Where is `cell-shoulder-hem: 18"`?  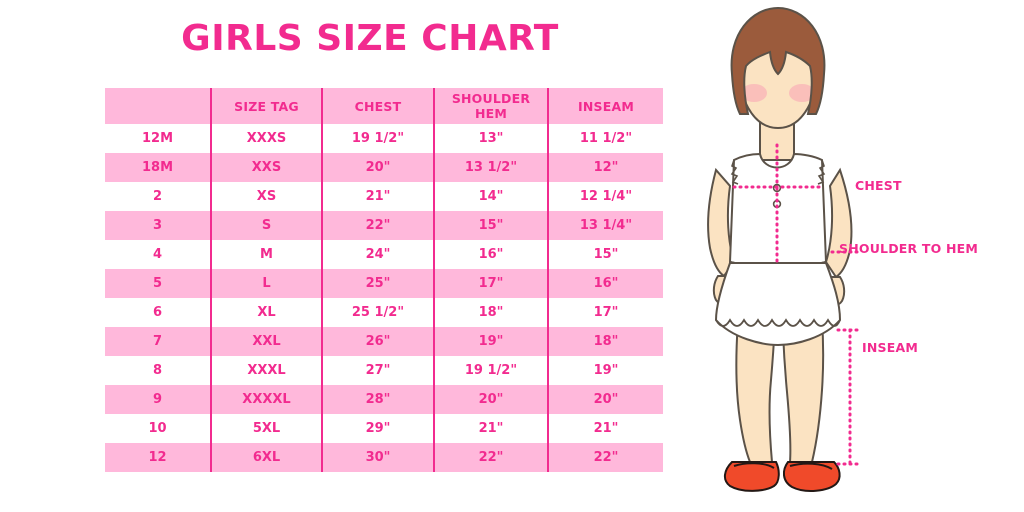
cell-shoulder-hem: 18" is located at coordinates (491, 312).